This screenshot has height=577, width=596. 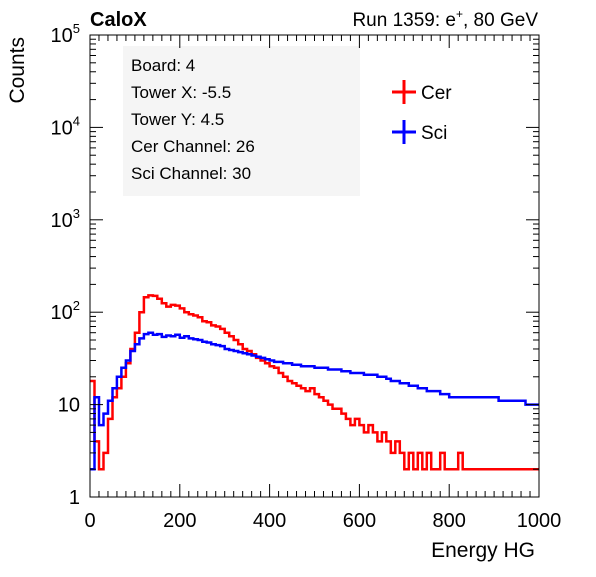 I want to click on x-tick-label: 1000, so click(x=539, y=521).